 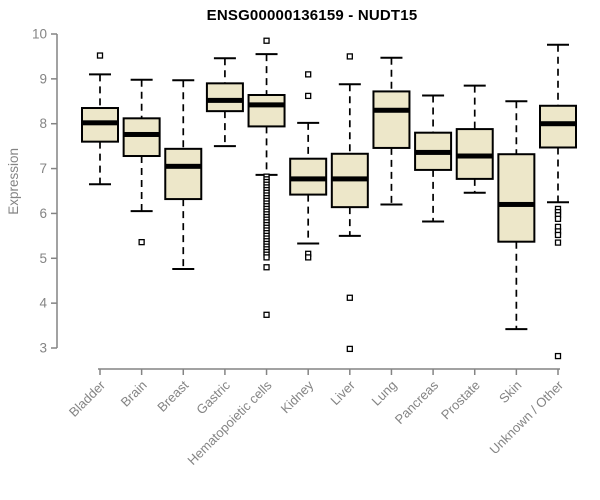 What do you see at coordinates (43, 348) in the screenshot?
I see `y-tick-label: 3` at bounding box center [43, 348].